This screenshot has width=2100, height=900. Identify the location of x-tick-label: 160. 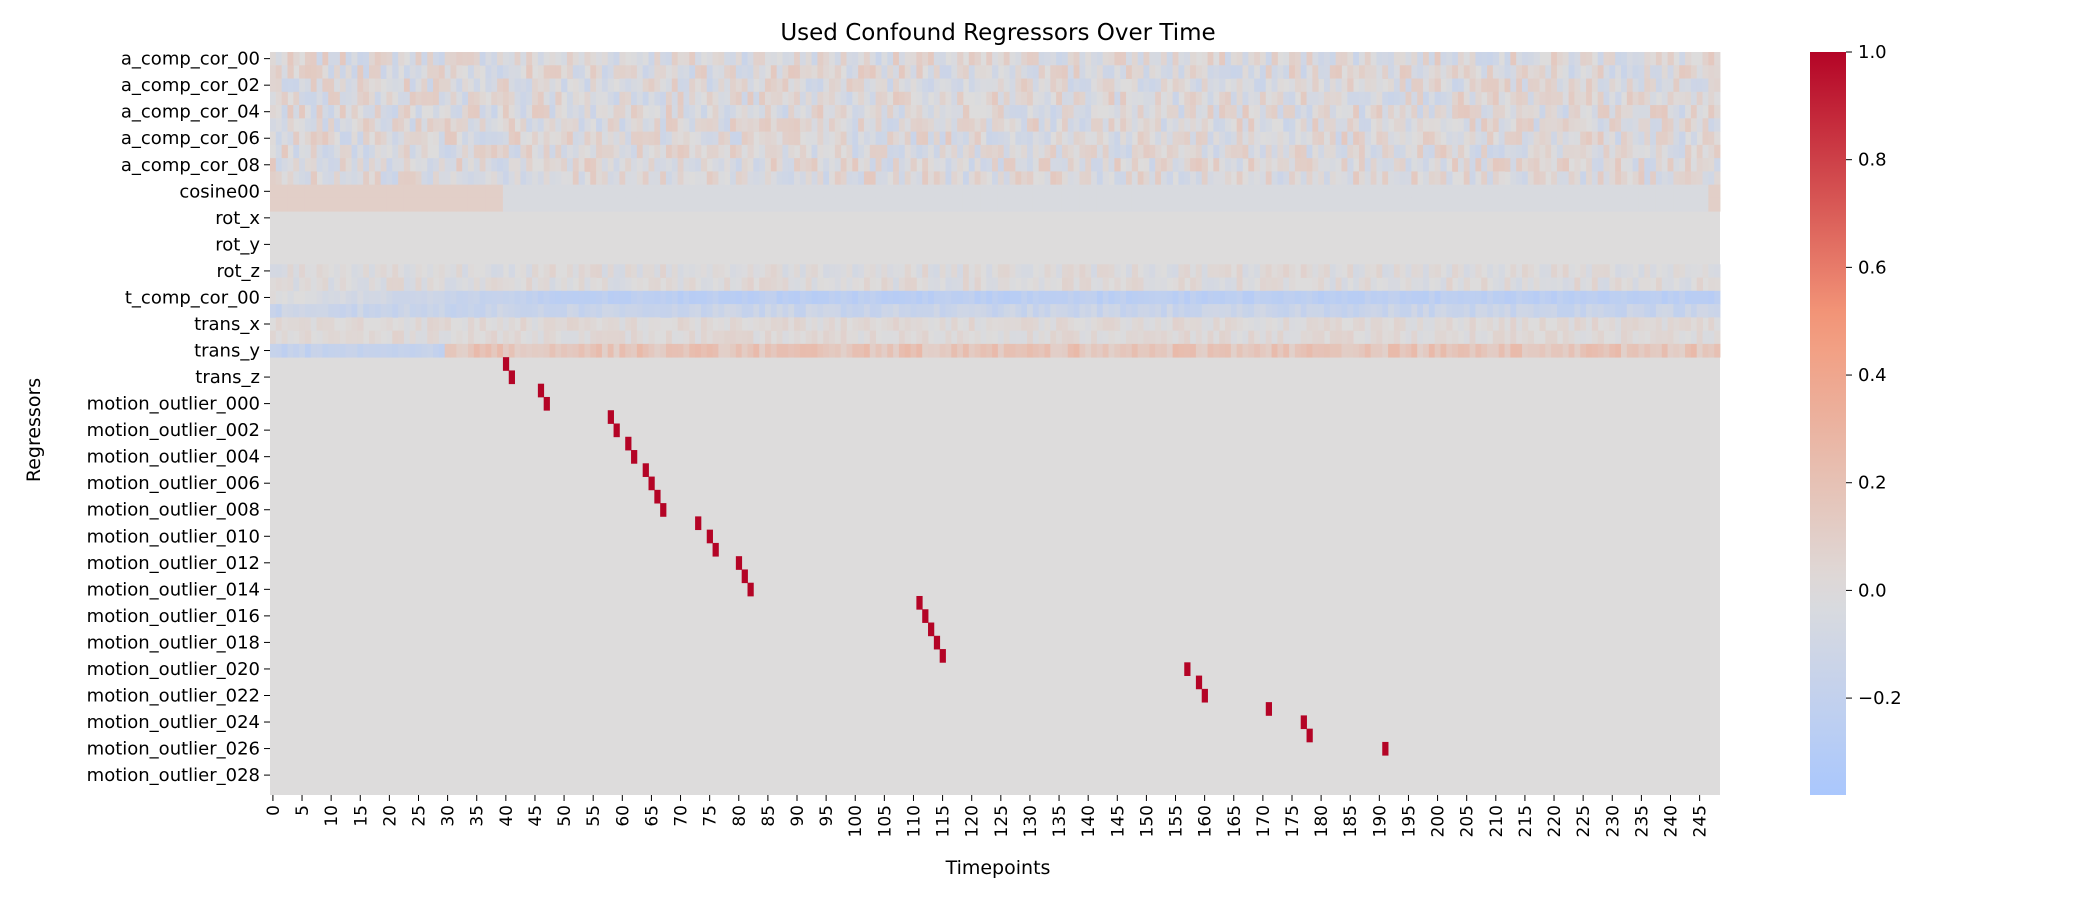
(1206, 821).